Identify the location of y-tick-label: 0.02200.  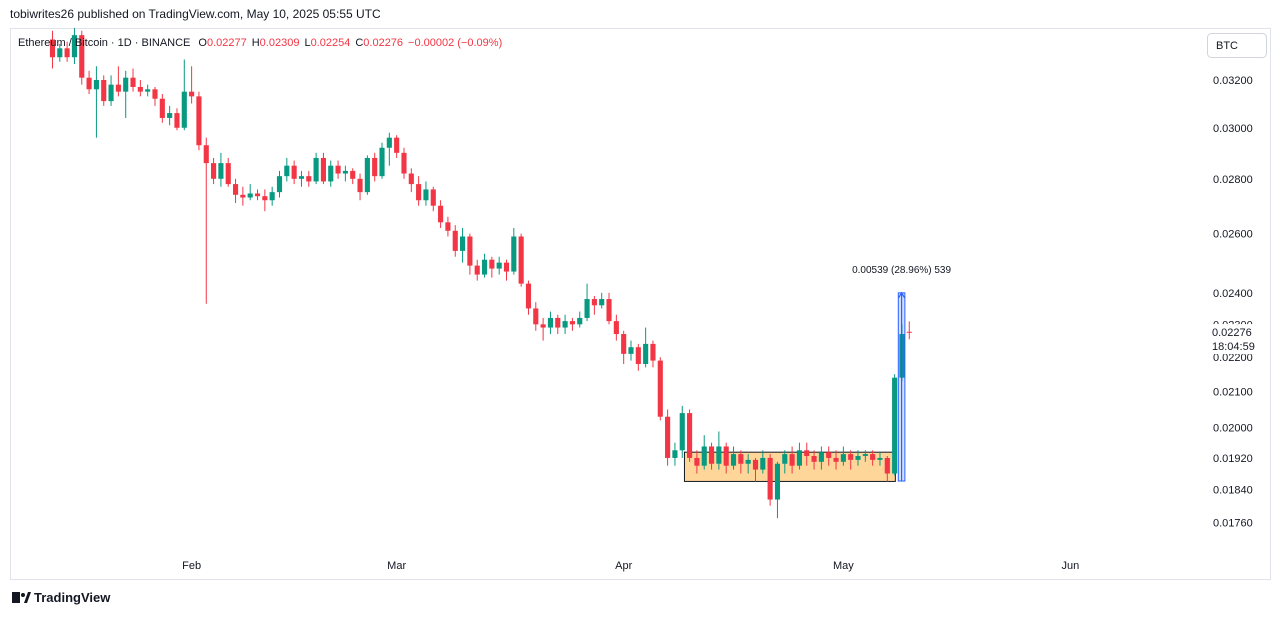
(1233, 358).